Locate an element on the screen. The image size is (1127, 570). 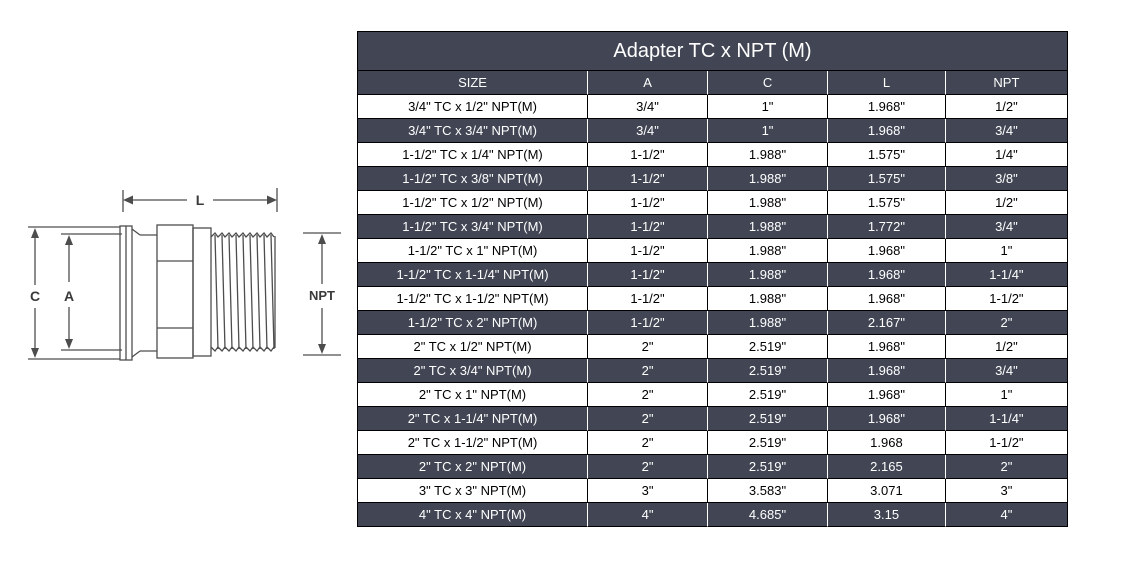
table-cell: 2.165 is located at coordinates (887, 467).